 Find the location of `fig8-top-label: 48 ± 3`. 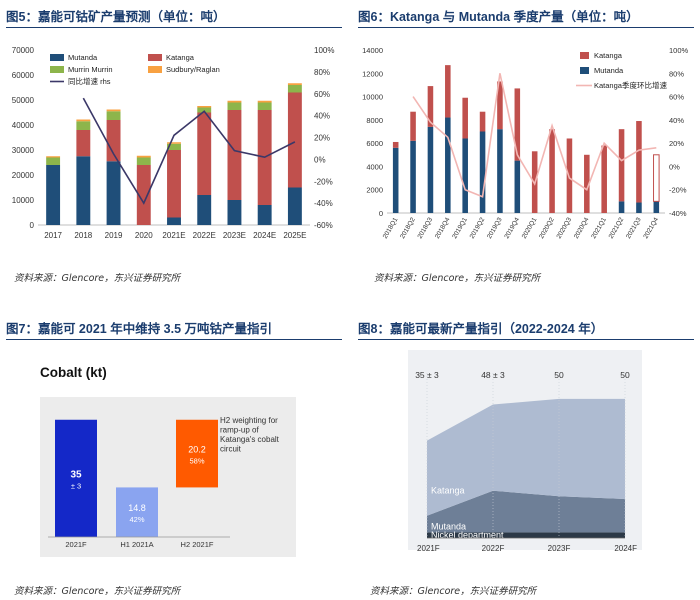

fig8-top-label: 48 ± 3 is located at coordinates (493, 375).